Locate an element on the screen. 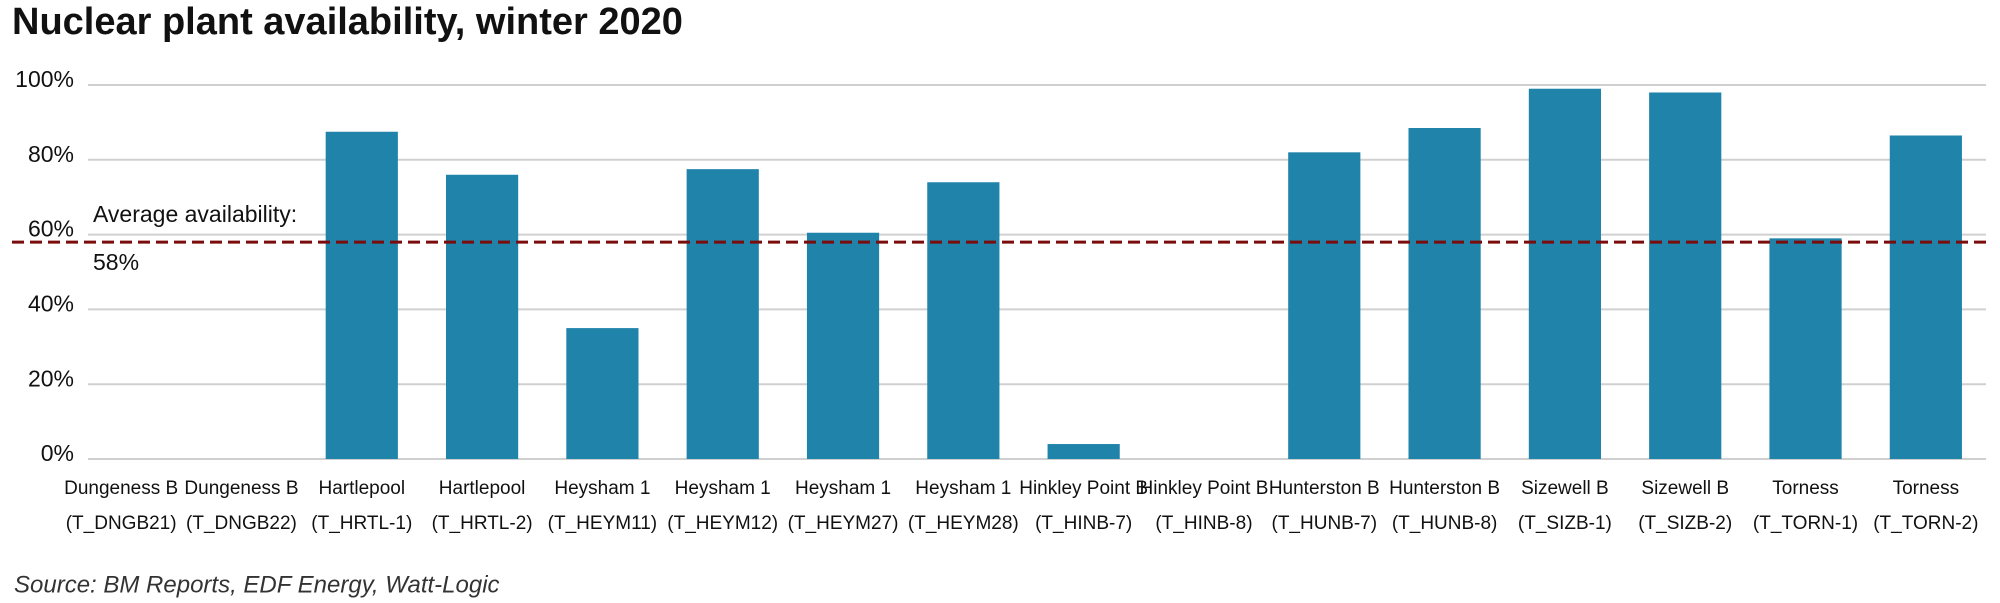  y-tick-label: 60% is located at coordinates (51, 229).